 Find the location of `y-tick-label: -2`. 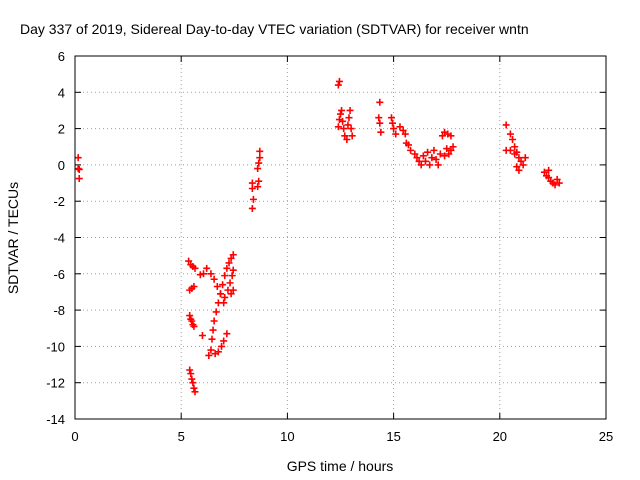

y-tick-label: -2 is located at coordinates (59, 201).